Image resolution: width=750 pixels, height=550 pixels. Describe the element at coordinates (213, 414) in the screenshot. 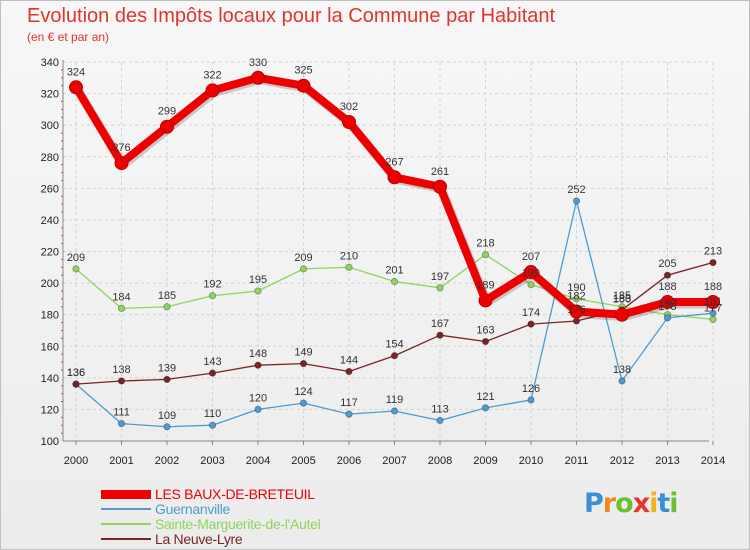

I see `data-label: 110` at that location.